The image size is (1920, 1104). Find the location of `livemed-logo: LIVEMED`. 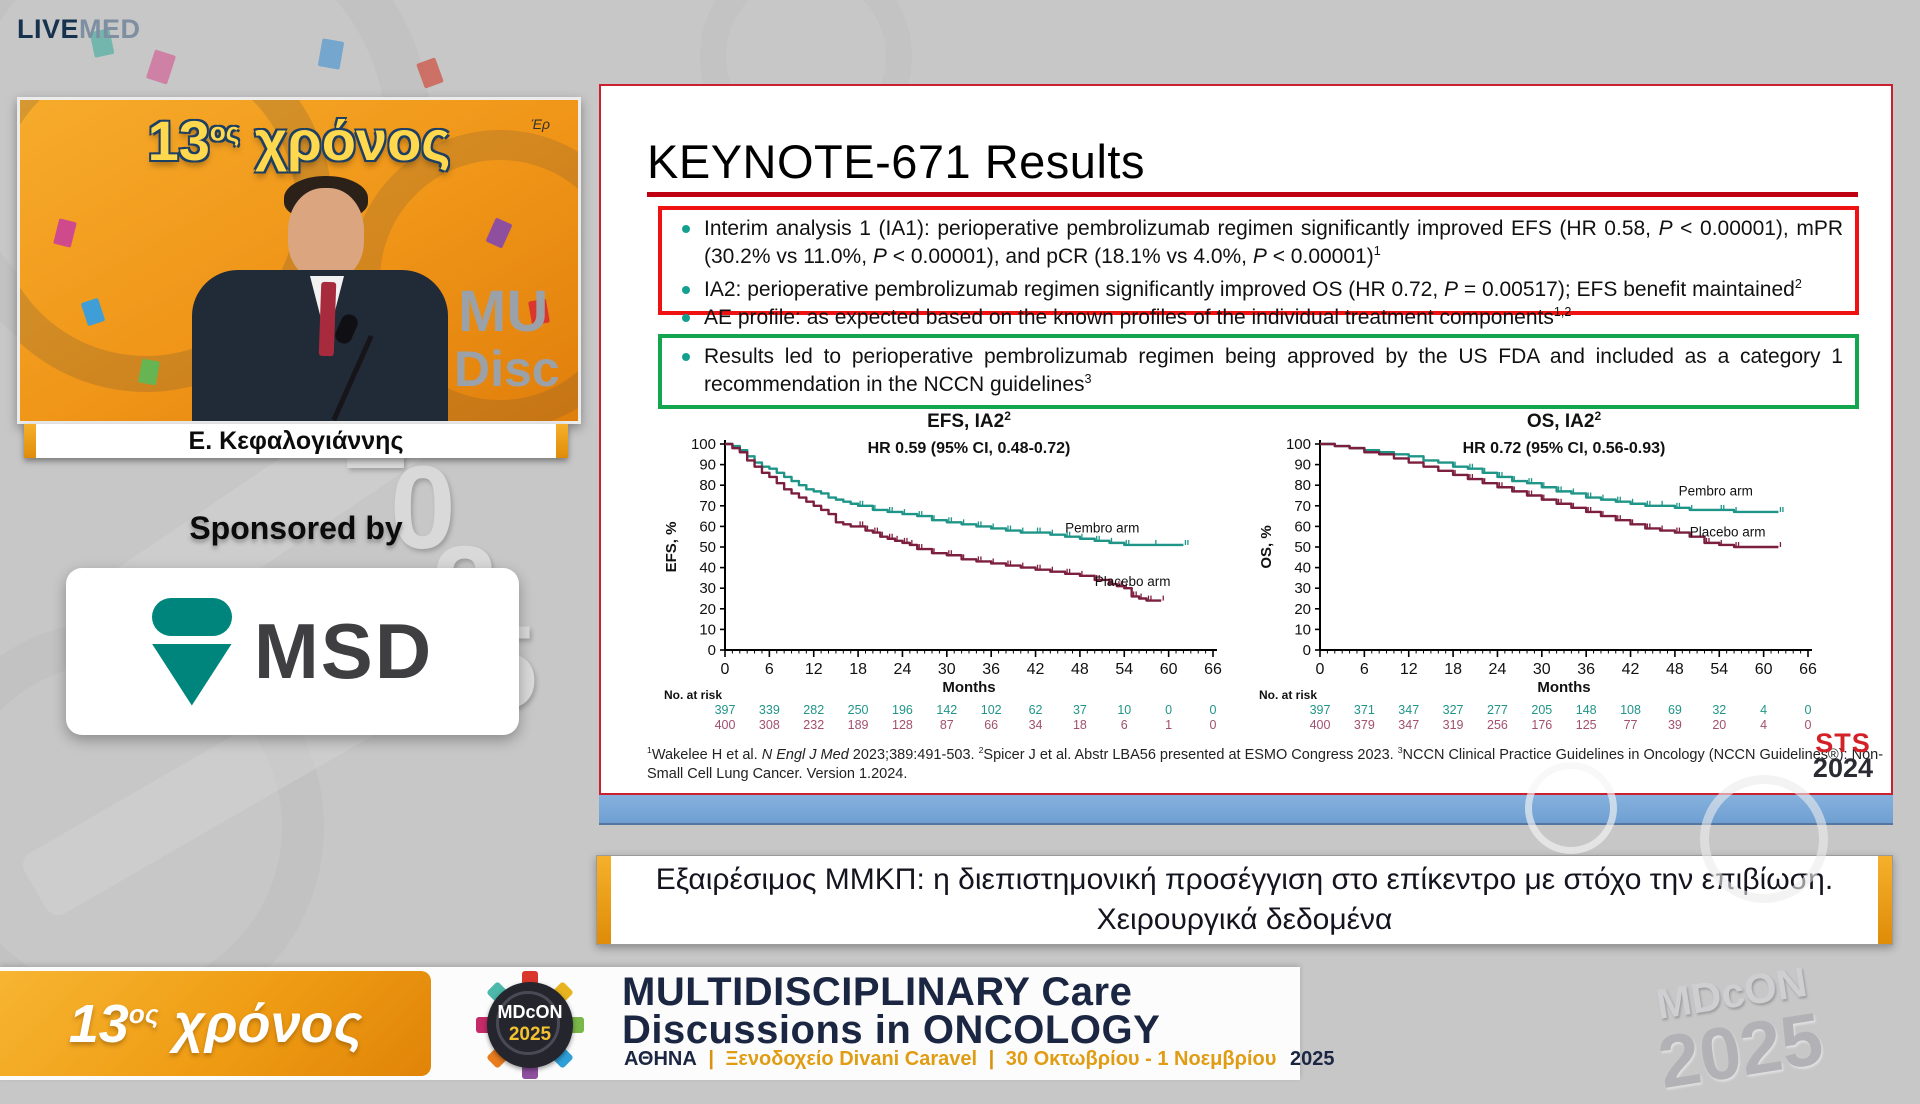

livemed-logo: LIVEMED is located at coordinates (79, 29).